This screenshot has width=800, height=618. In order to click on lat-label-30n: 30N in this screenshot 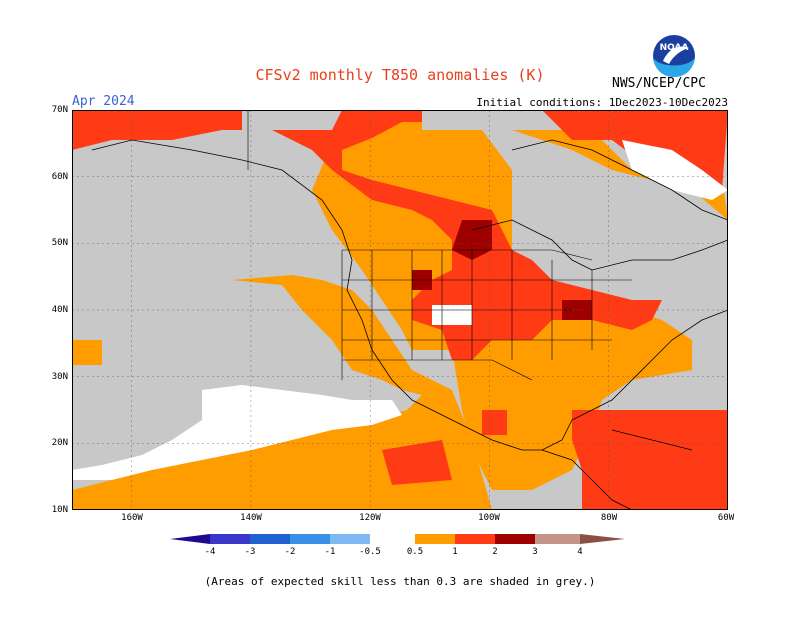, I will do `click(59, 377)`.